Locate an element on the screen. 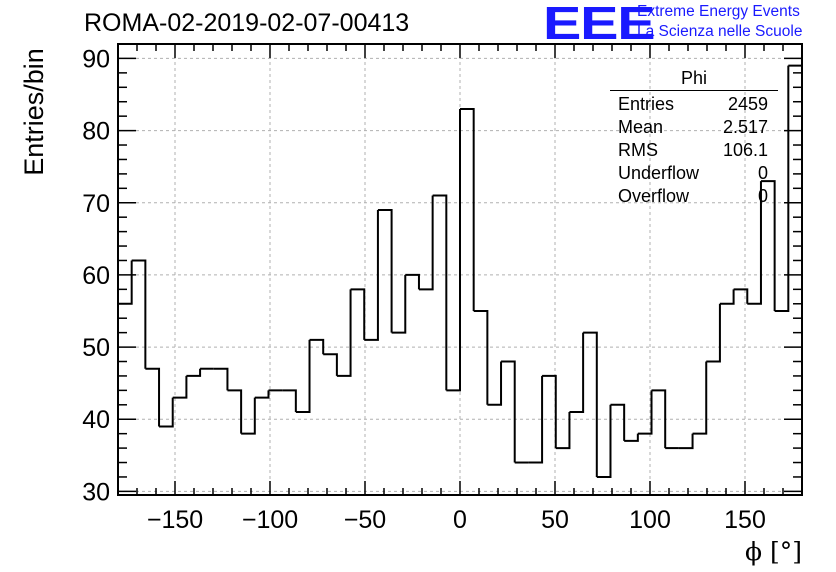 The width and height of the screenshot is (836, 572). stat-row-mean: Mean 2.517 is located at coordinates (694, 127).